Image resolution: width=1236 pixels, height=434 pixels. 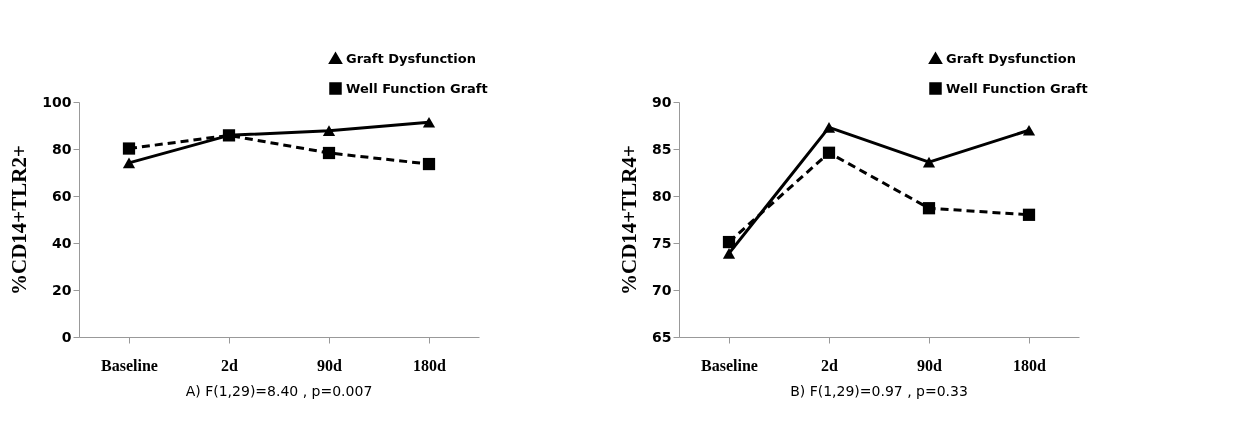 I want to click on y-tick-label: 20, so click(x=62, y=289).